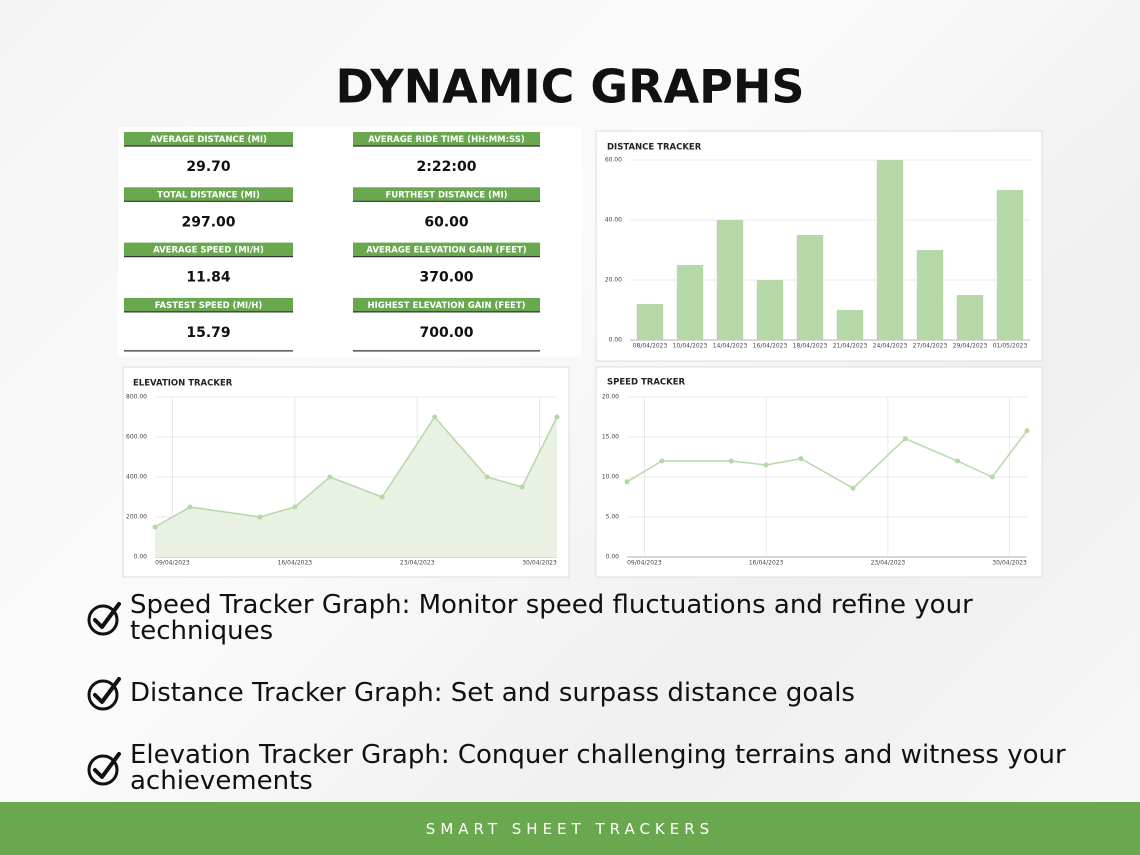 This screenshot has width=1140, height=855. What do you see at coordinates (610, 437) in the screenshot?
I see `y-tick-label: 15.00` at bounding box center [610, 437].